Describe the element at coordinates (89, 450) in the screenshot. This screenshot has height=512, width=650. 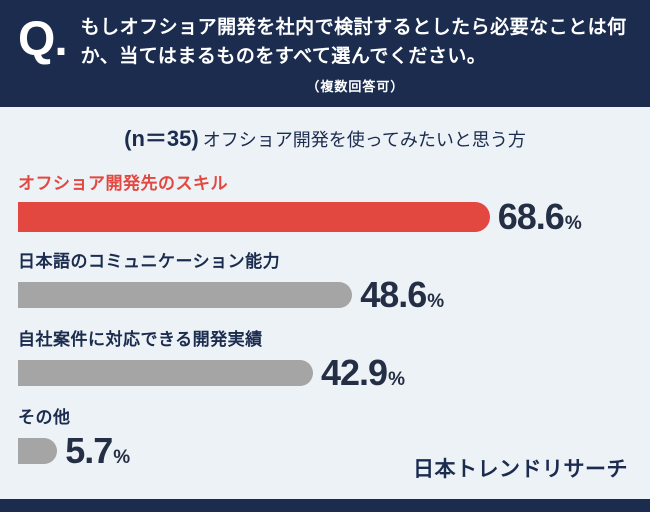
I see `bar-value-number: 5.7` at that location.